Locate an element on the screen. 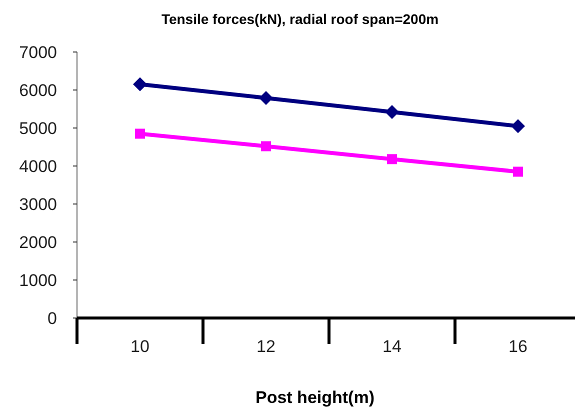 The height and width of the screenshot is (409, 575). x-tick-label: 12 is located at coordinates (266, 346).